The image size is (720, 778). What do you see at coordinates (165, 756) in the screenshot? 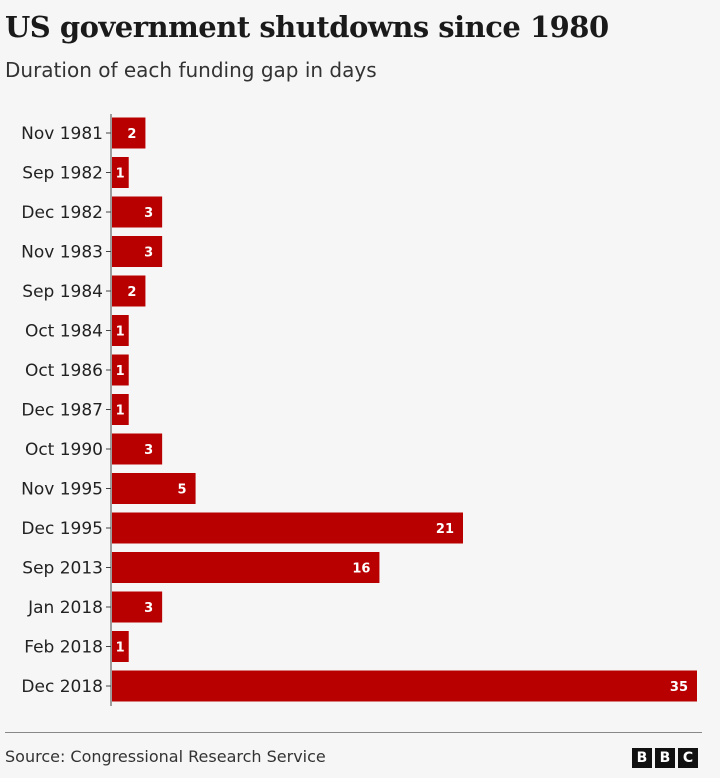
I see `source-note: Source: Congressional Research Service` at bounding box center [165, 756].